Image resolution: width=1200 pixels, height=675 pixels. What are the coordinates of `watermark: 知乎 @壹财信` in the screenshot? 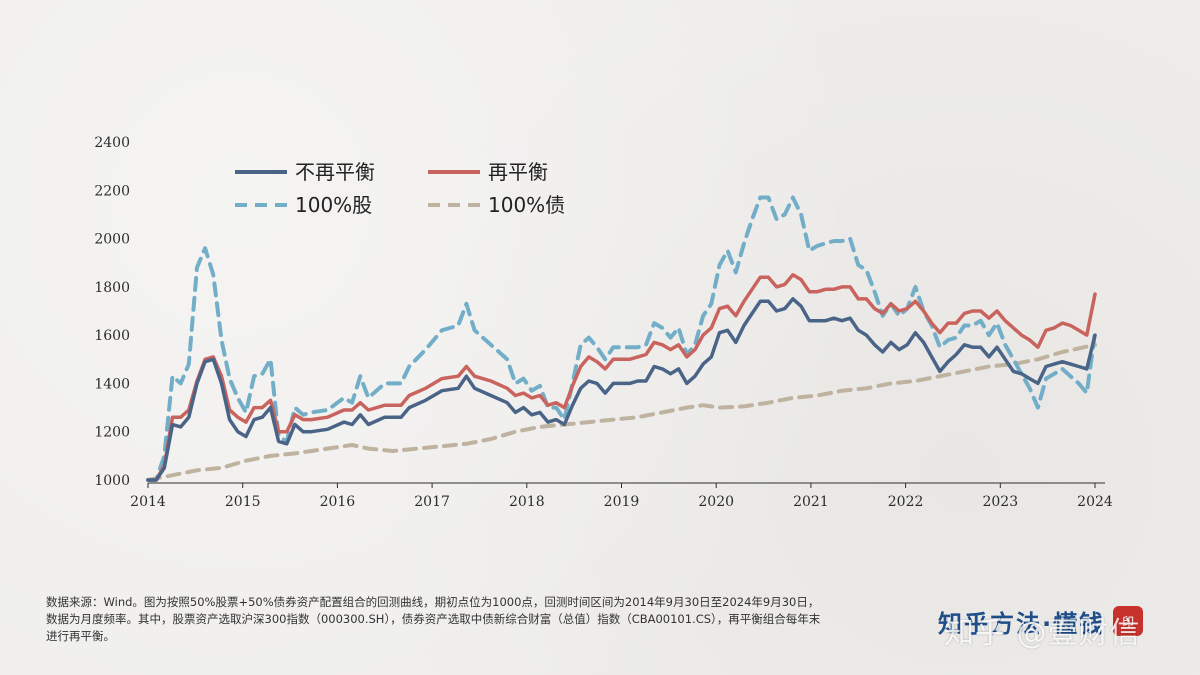 It's located at (1042, 633).